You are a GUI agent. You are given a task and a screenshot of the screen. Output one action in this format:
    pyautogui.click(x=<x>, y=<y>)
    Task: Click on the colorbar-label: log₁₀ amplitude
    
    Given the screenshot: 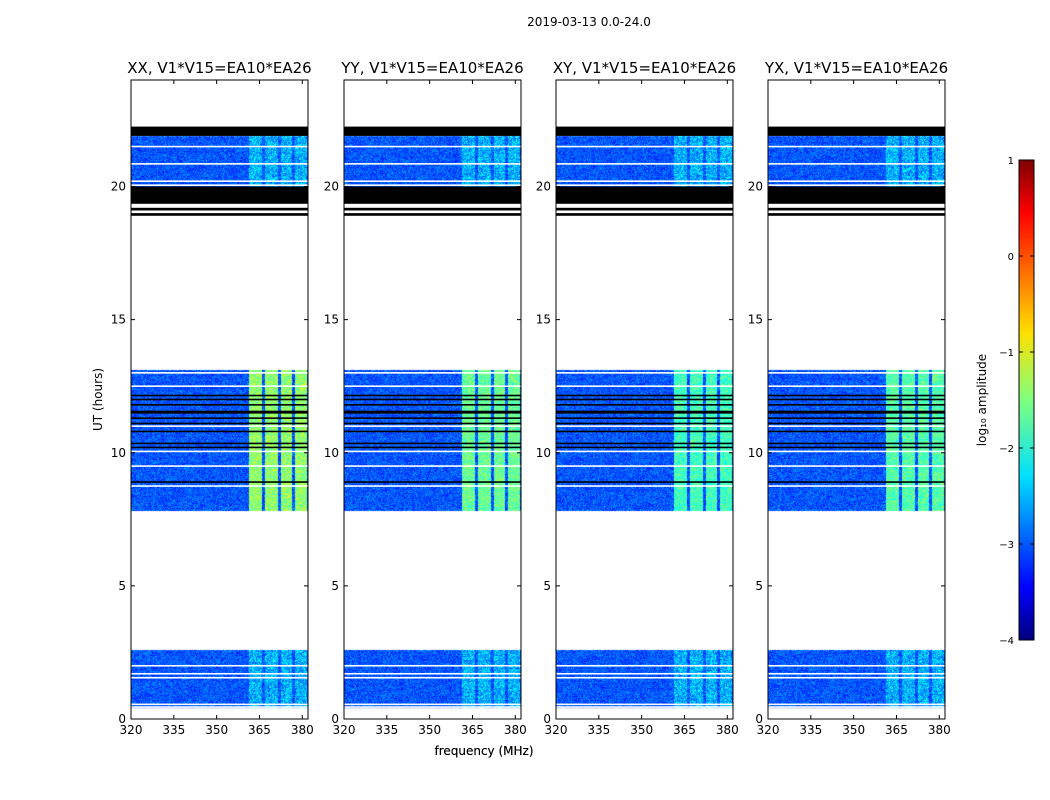 What is the action you would take?
    pyautogui.click(x=982, y=400)
    